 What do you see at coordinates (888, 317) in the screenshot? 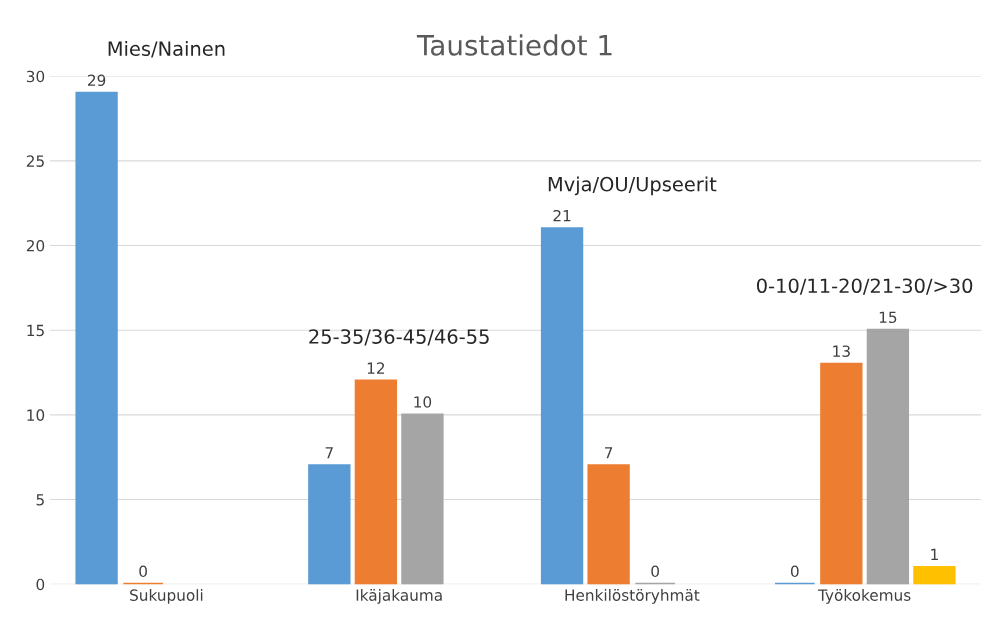
I see `data-label: 15` at bounding box center [888, 317].